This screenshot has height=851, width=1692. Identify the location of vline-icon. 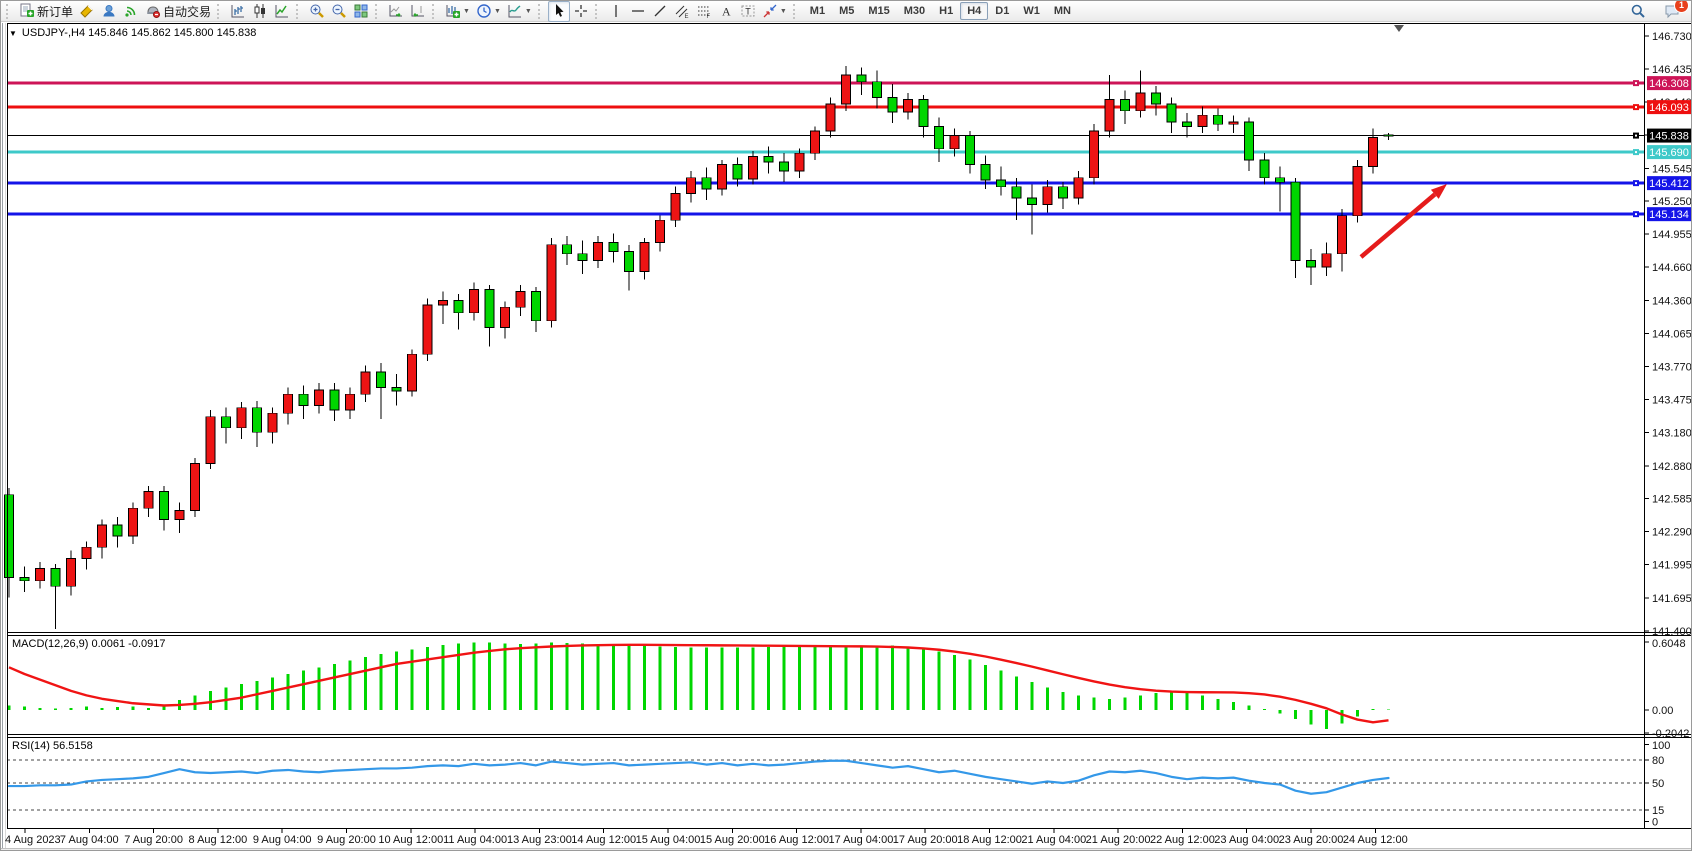
(616, 11).